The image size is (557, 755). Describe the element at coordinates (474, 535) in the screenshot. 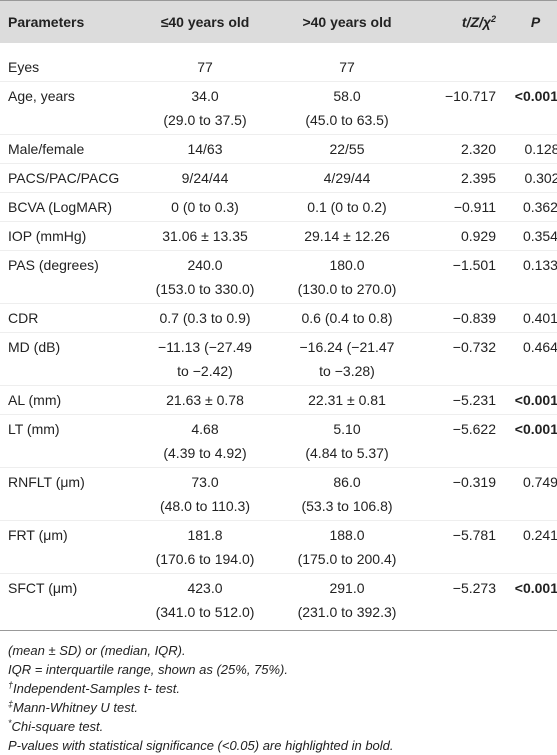

I see `statistic: −5.781` at that location.